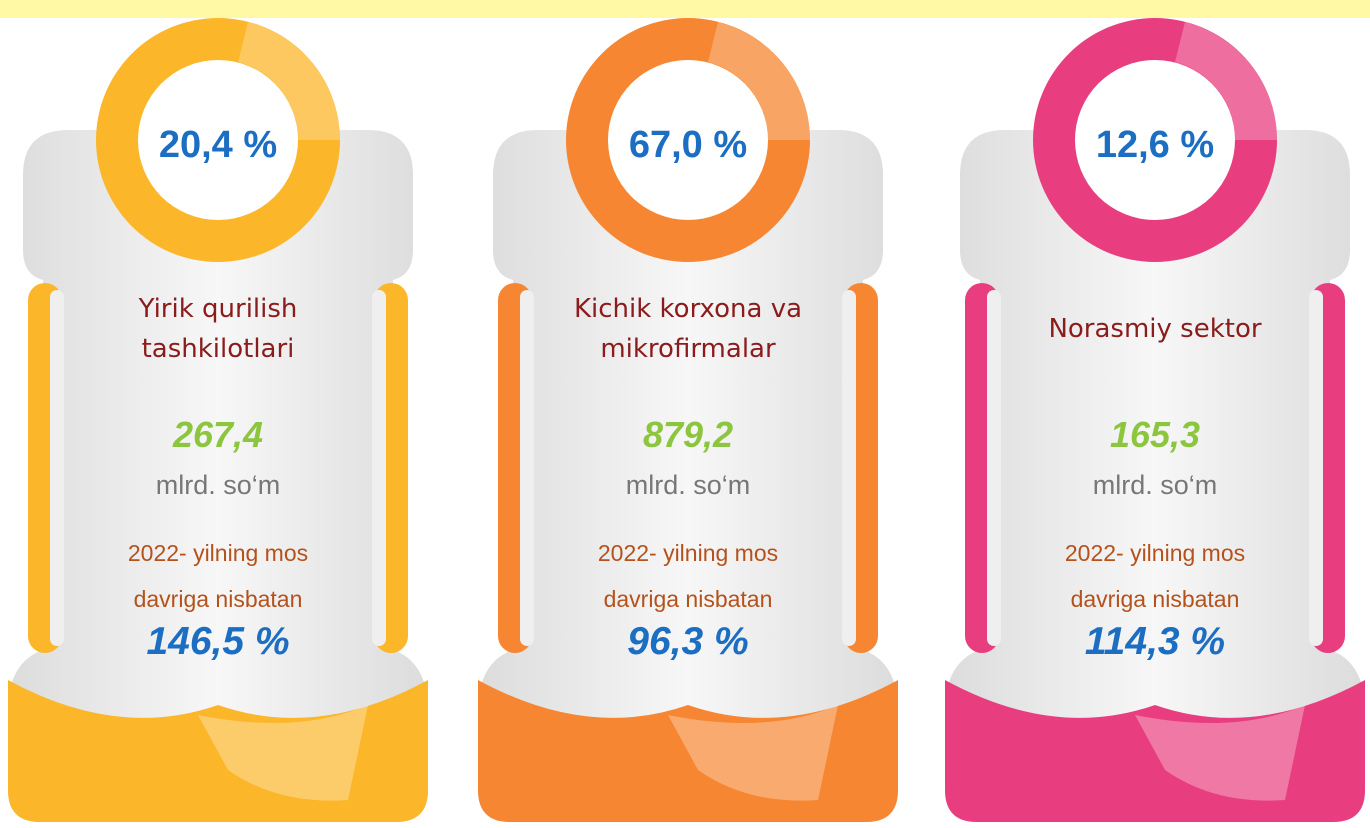 The image size is (1370, 828). I want to click on change: 114,3 %, so click(1155, 641).